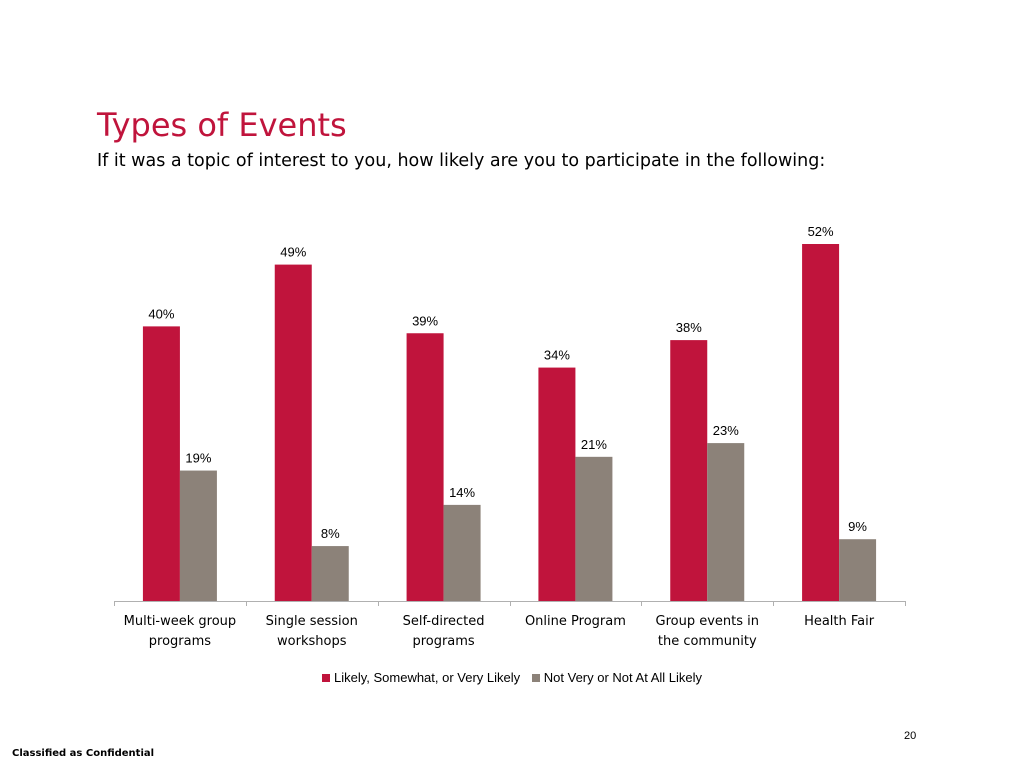 This screenshot has height=768, width=1024. Describe the element at coordinates (161, 313) in the screenshot. I see `data-label: 40%` at that location.